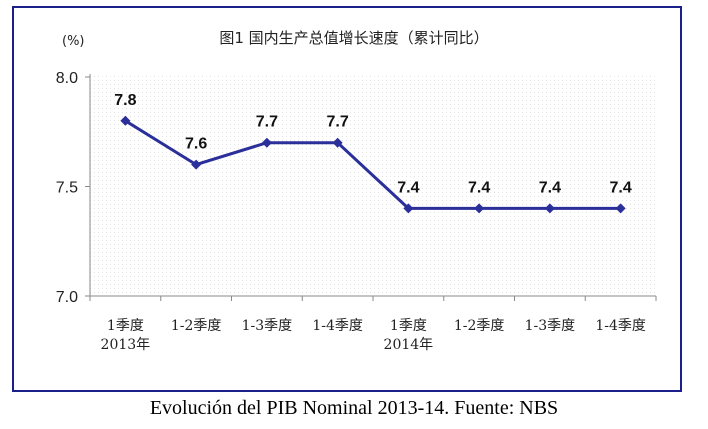 This screenshot has height=429, width=708. What do you see at coordinates (196, 144) in the screenshot?
I see `data-label: 7.6` at bounding box center [196, 144].